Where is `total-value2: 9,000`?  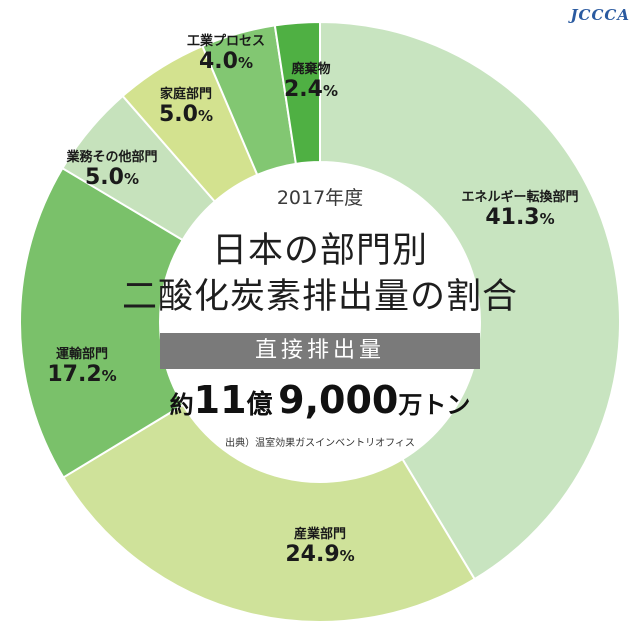 total-value2: 9,000 is located at coordinates (338, 400).